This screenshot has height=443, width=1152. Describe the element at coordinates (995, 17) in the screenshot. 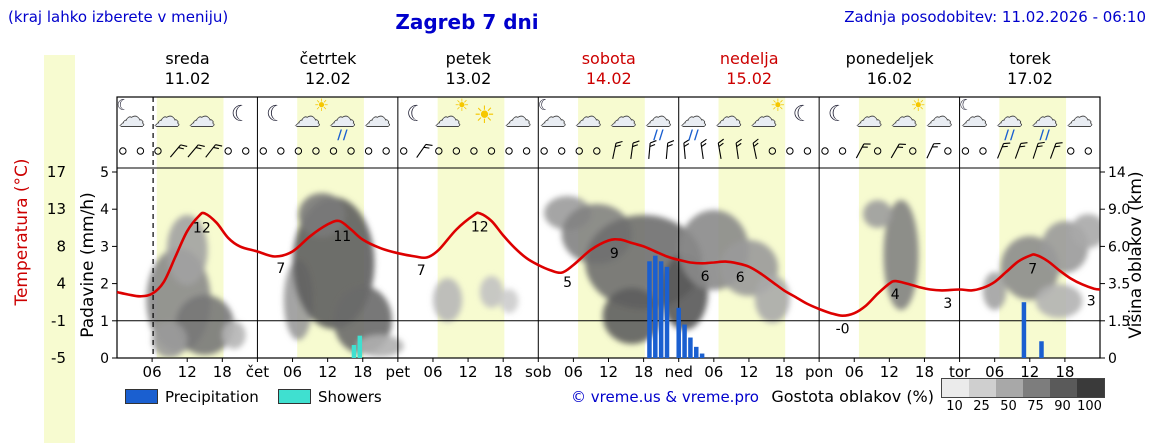

I see `last-update: Zadnja posodobitev: 11.02.2026 - 06:10` at that location.